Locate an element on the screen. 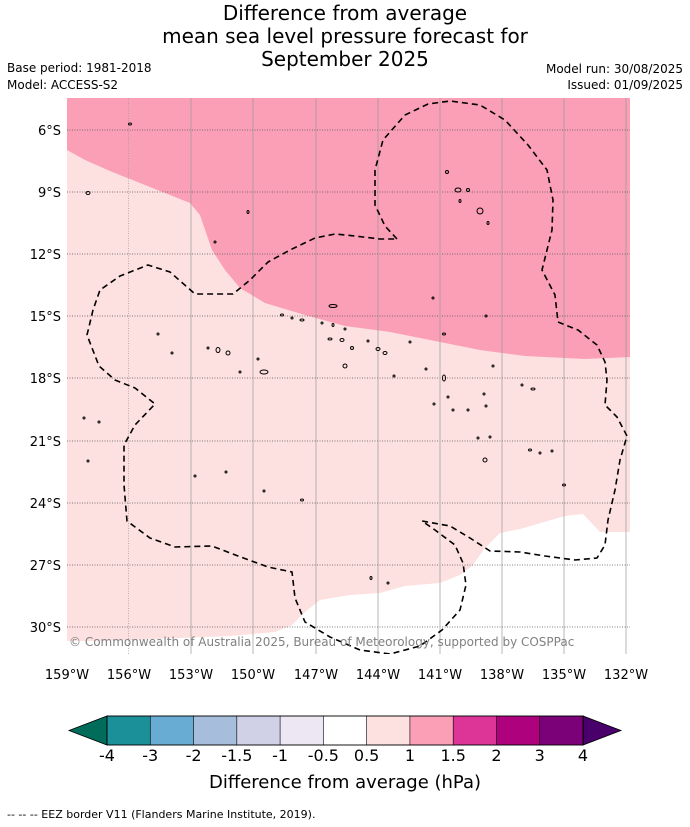 This screenshot has height=827, width=690. issued-label: Issued: 01/09/2025 is located at coordinates (625, 85).